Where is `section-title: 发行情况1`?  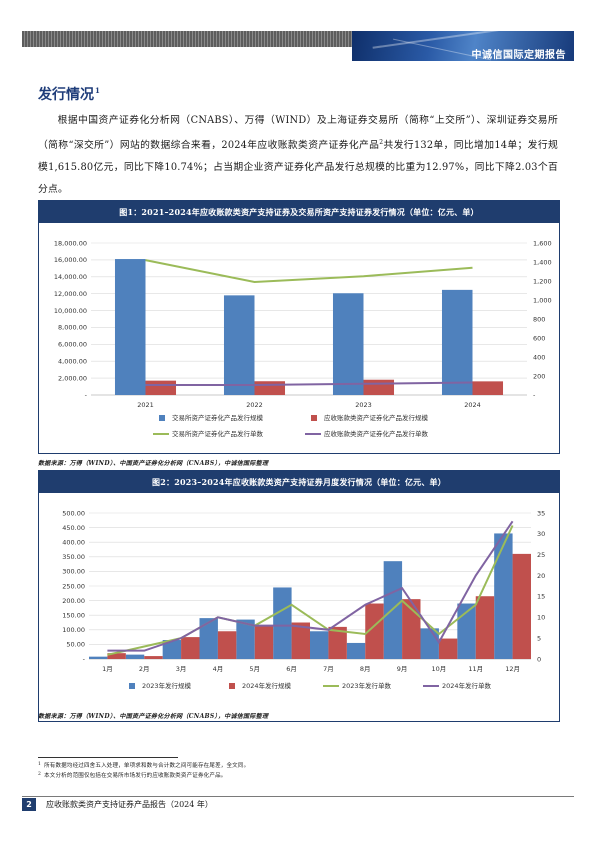
section-title: 发行情况1 is located at coordinates (69, 94).